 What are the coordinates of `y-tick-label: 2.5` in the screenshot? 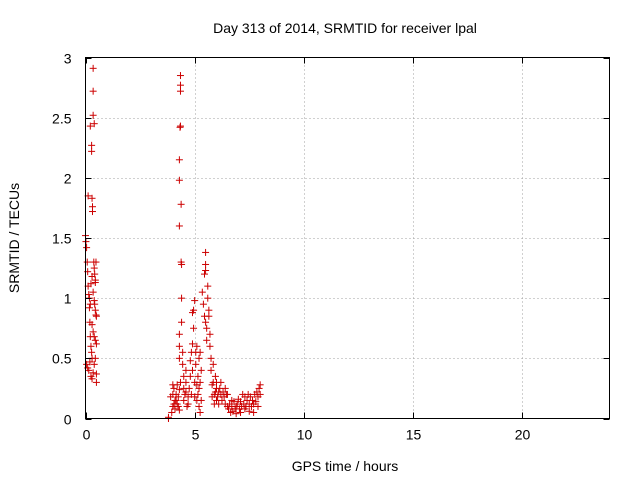 It's located at (62, 119).